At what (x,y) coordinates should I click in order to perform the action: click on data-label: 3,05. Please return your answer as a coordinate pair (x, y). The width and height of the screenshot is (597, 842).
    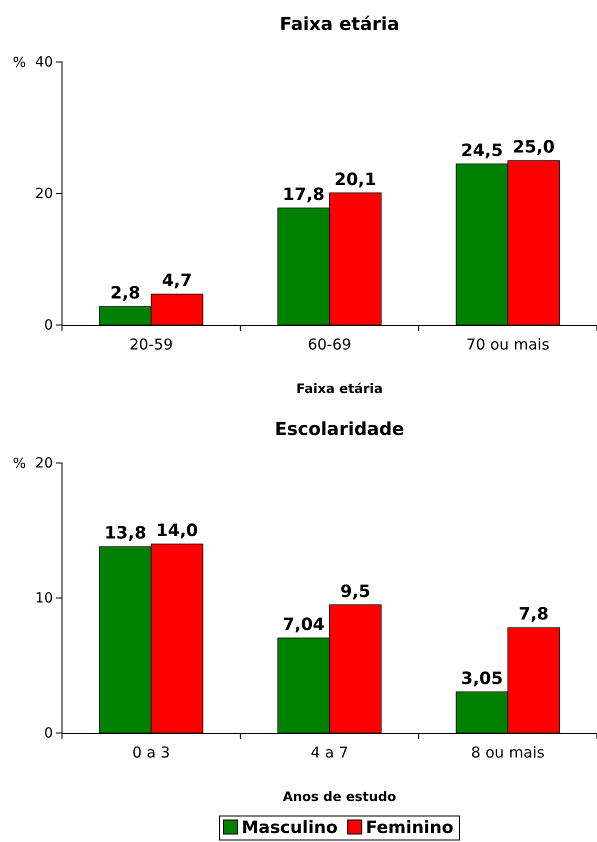
    Looking at the image, I should click on (482, 678).